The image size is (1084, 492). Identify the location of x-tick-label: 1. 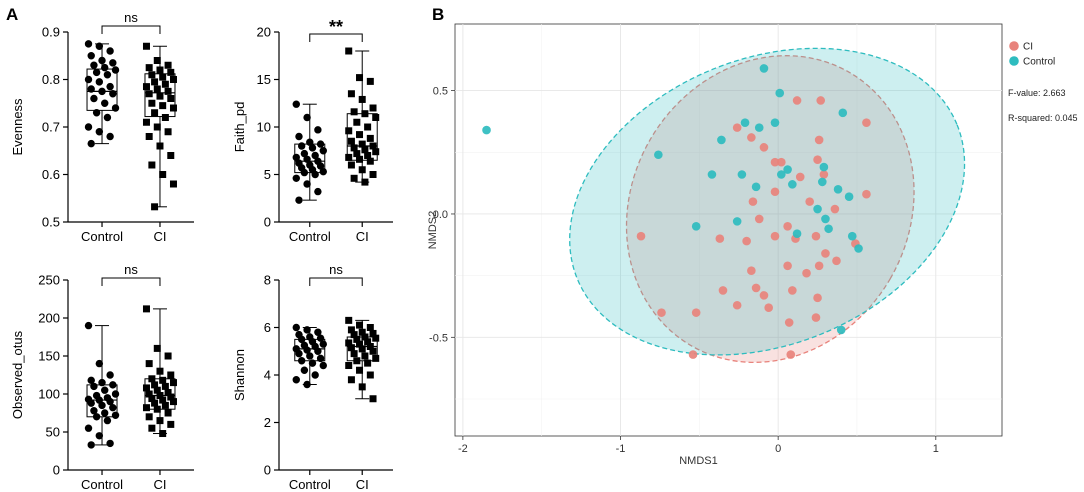
(936, 449).